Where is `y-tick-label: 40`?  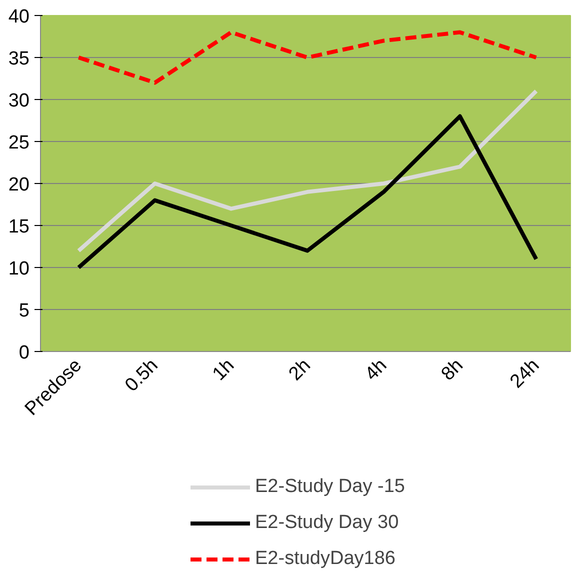 y-tick-label: 40 is located at coordinates (19, 17).